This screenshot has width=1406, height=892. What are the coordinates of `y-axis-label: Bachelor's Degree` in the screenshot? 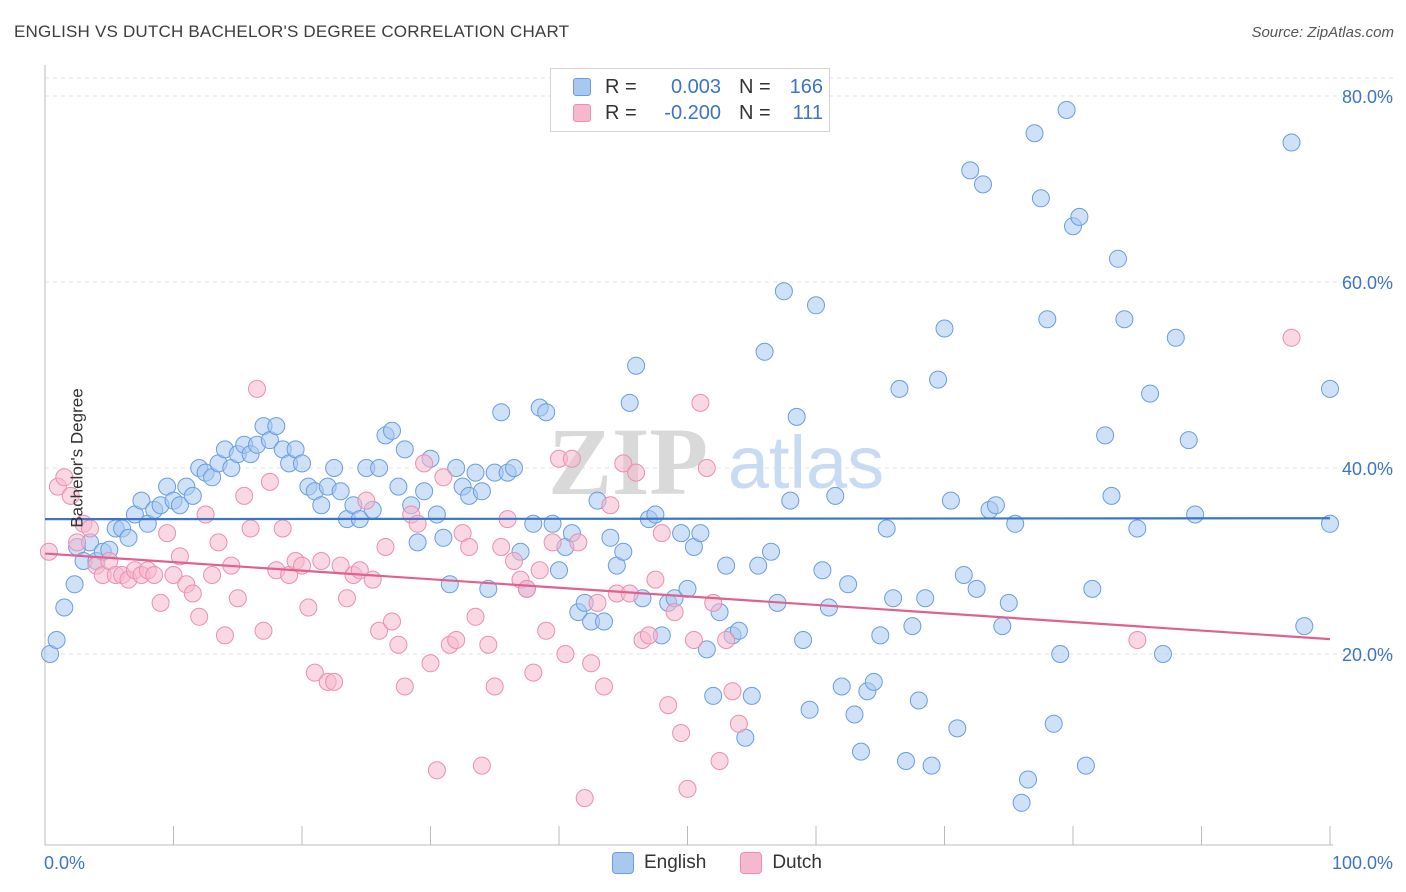 It's located at (77, 458).